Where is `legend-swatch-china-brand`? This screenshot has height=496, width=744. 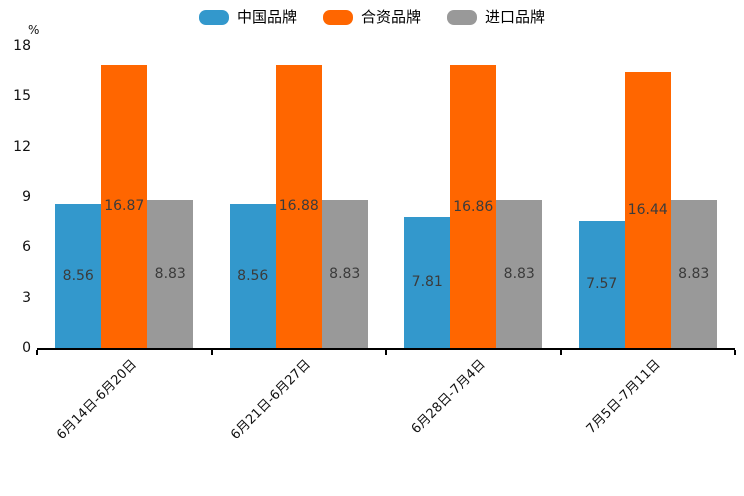 legend-swatch-china-brand is located at coordinates (213, 17).